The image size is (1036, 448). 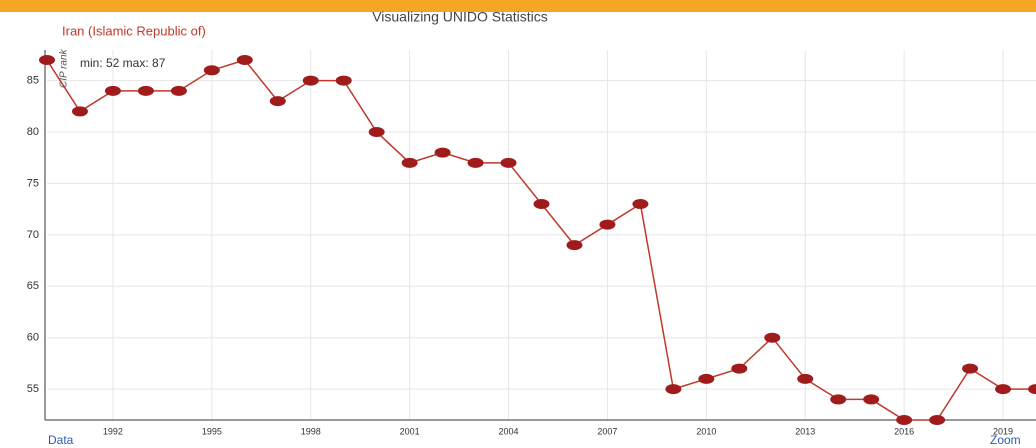 What do you see at coordinates (518, 6) in the screenshot?
I see `top-banner` at bounding box center [518, 6].